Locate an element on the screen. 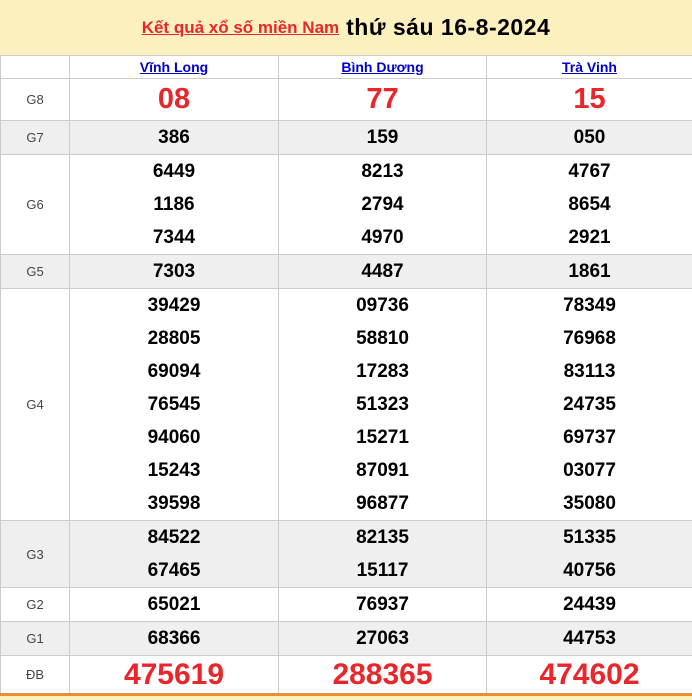 The height and width of the screenshot is (700, 692). prize-number: 050 is located at coordinates (589, 137).